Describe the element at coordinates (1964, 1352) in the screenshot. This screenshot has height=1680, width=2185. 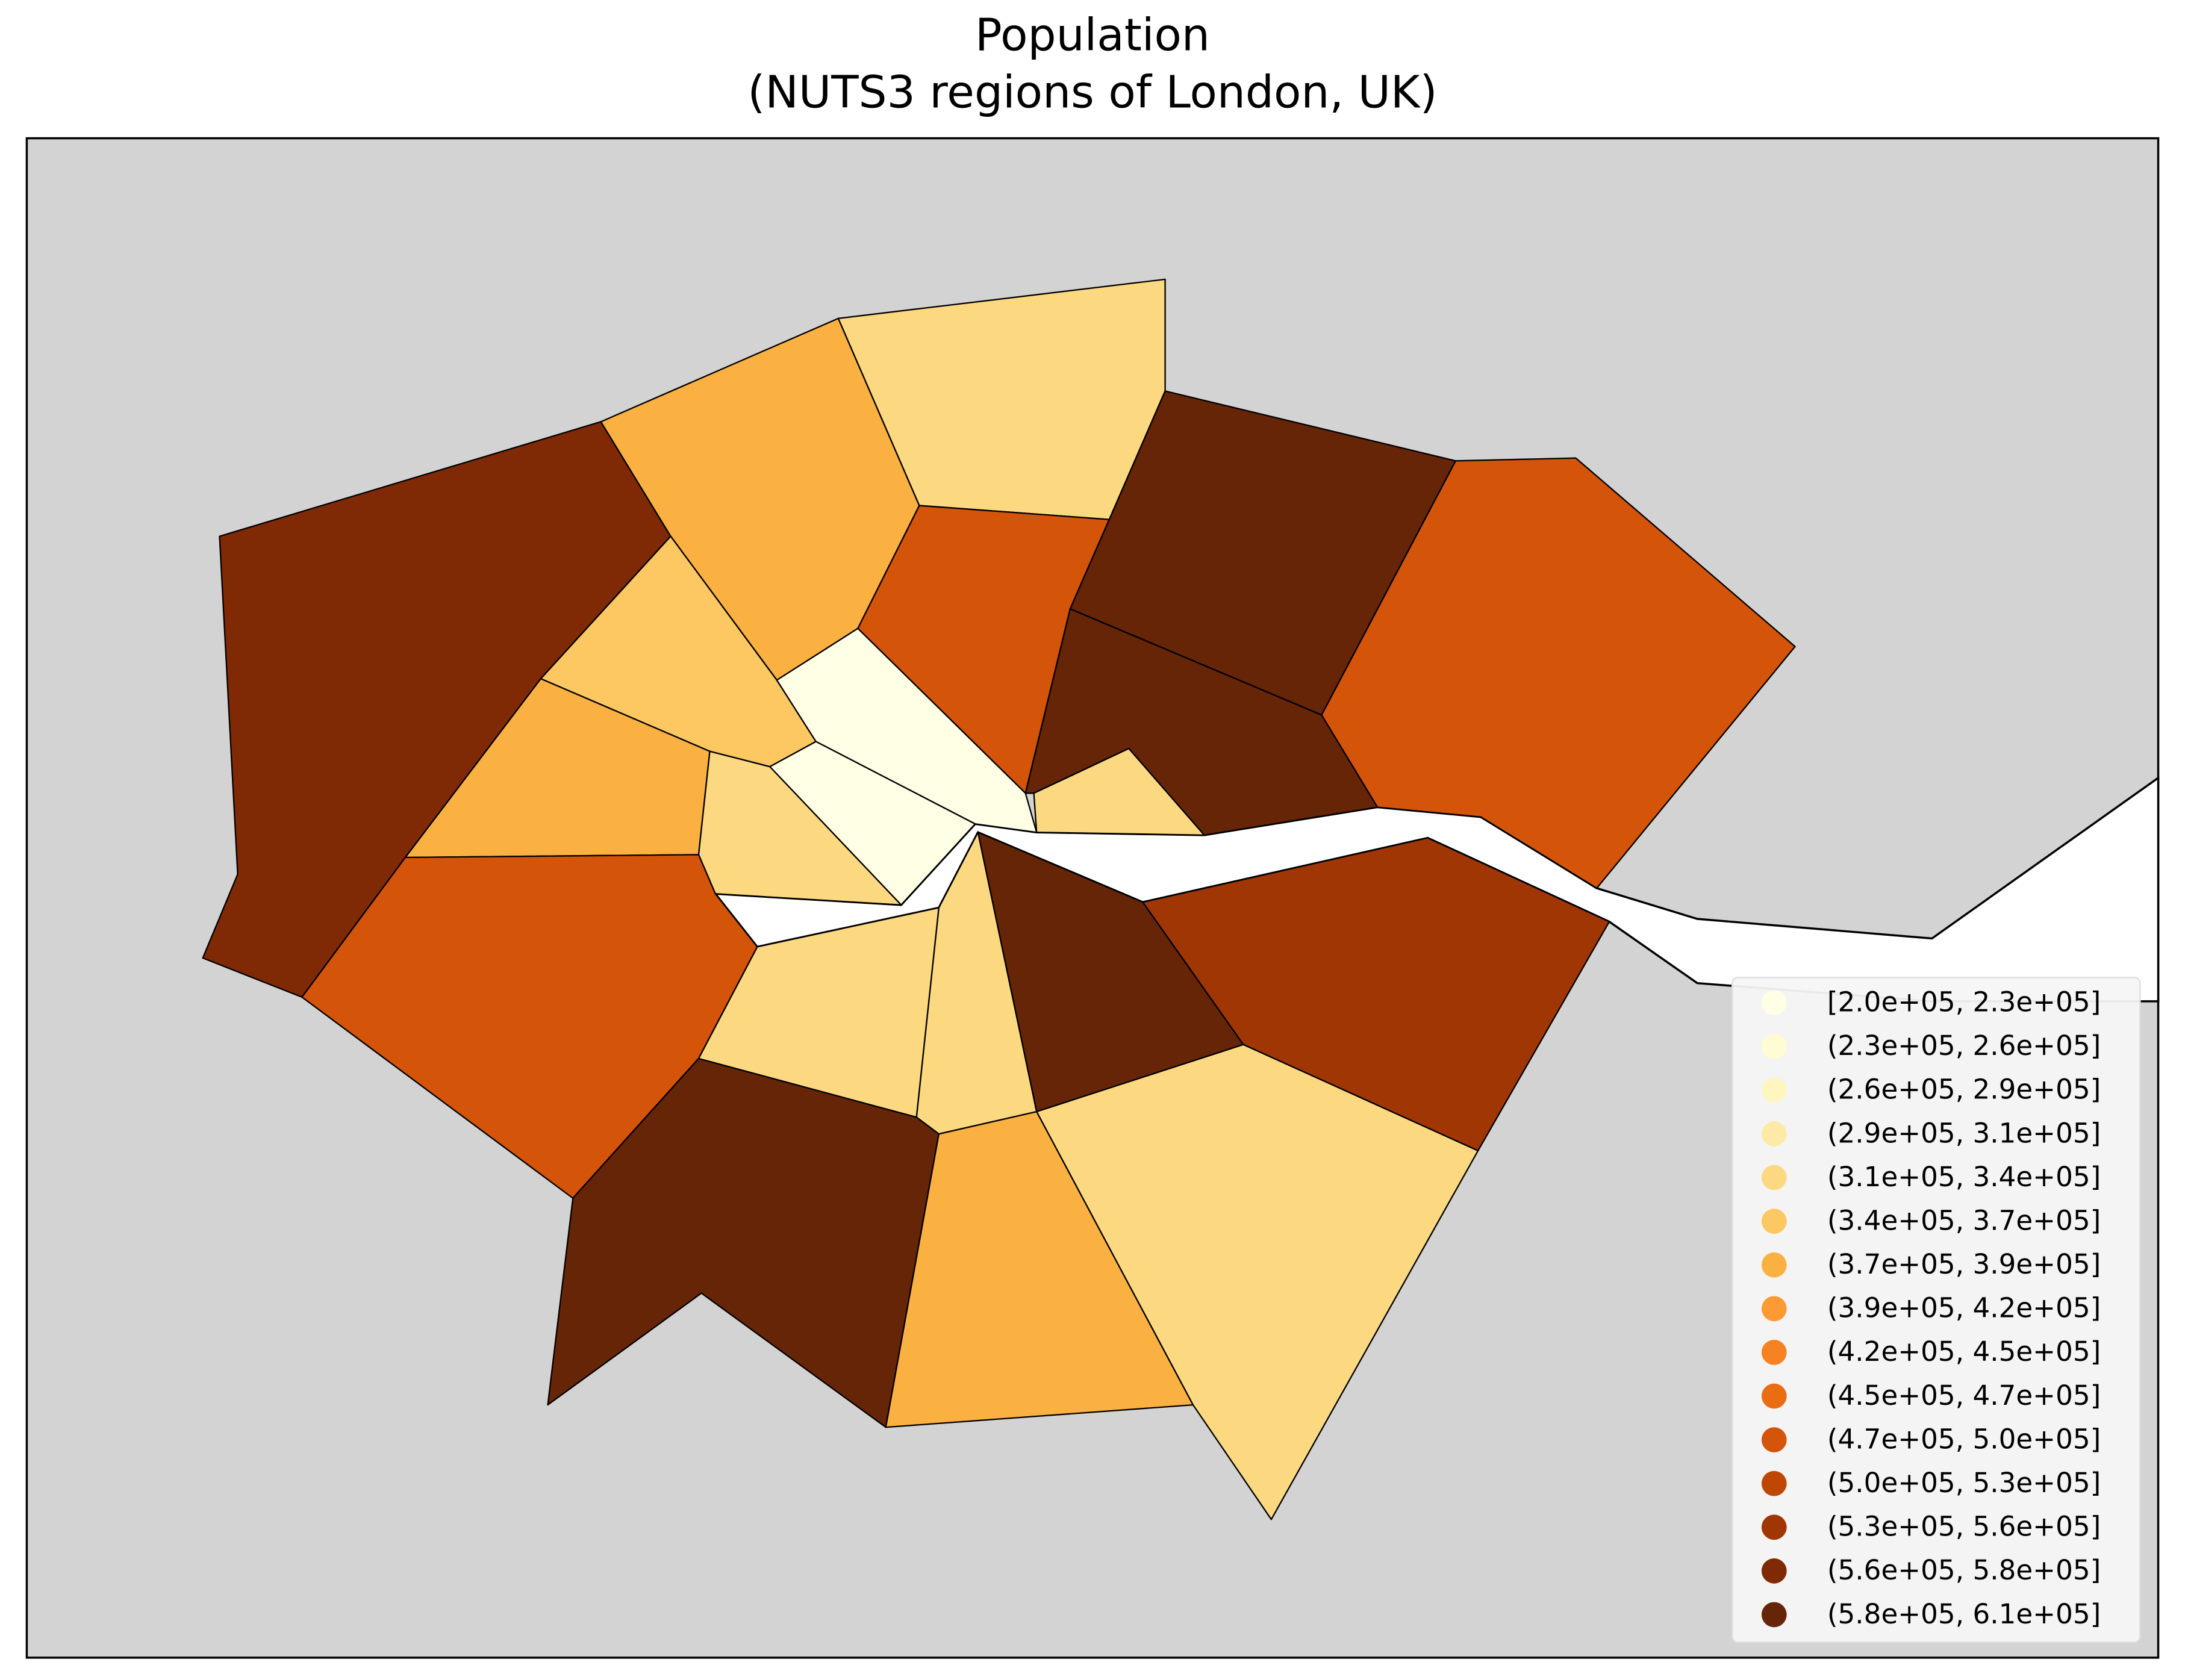
I see `legend-label: (4.2e+05, 4.5e+05]` at that location.